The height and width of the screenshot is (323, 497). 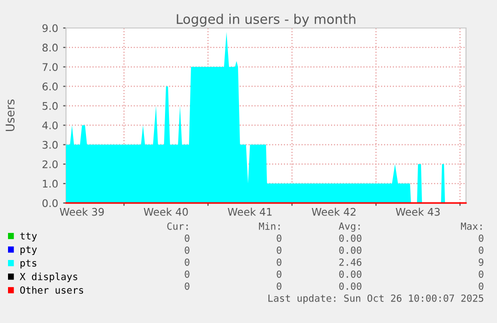 I want to click on y-tick-label: 1.0, so click(x=50, y=184).